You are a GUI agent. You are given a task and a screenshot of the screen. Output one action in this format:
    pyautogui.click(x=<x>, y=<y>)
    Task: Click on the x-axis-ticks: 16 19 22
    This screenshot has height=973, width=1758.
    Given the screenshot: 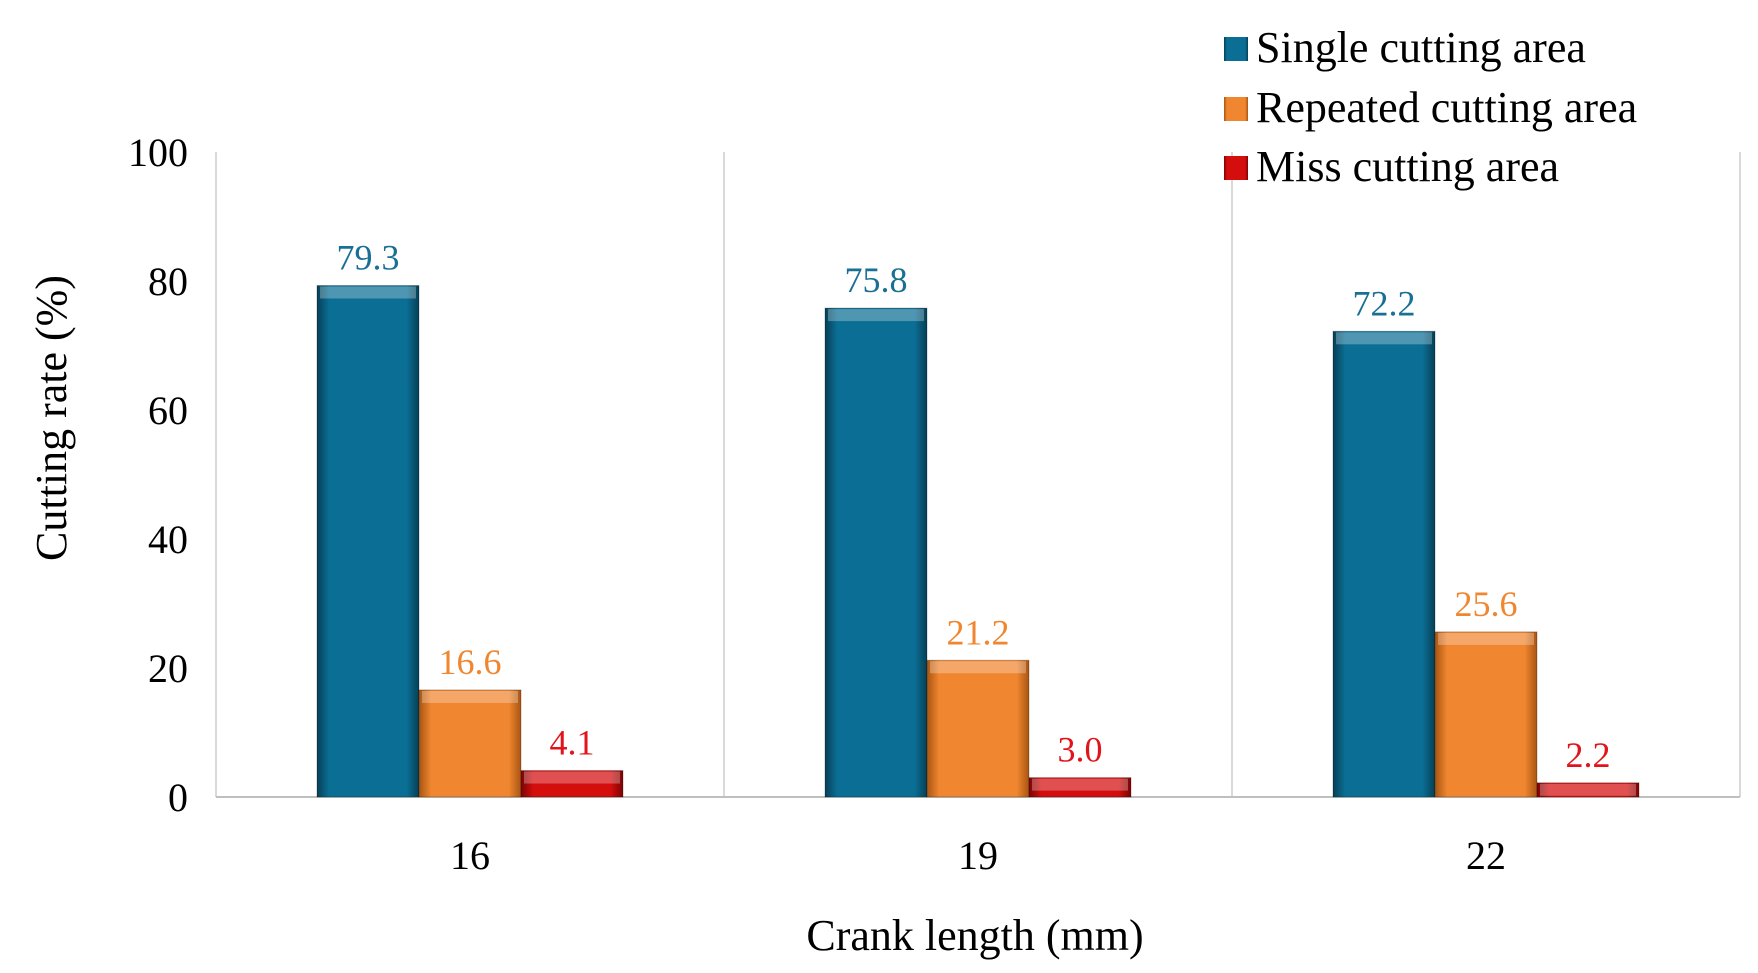 What is the action you would take?
    pyautogui.click(x=978, y=855)
    